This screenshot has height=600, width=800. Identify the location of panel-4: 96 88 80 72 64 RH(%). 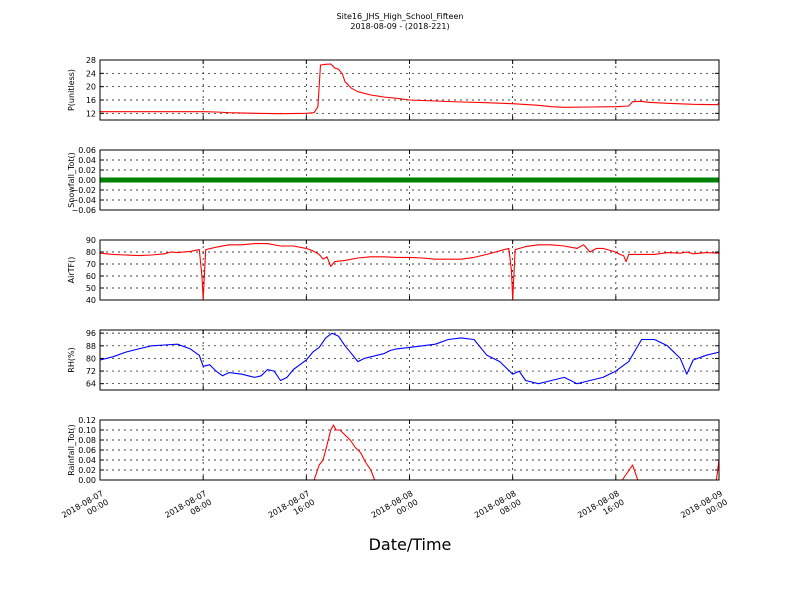
(393, 360).